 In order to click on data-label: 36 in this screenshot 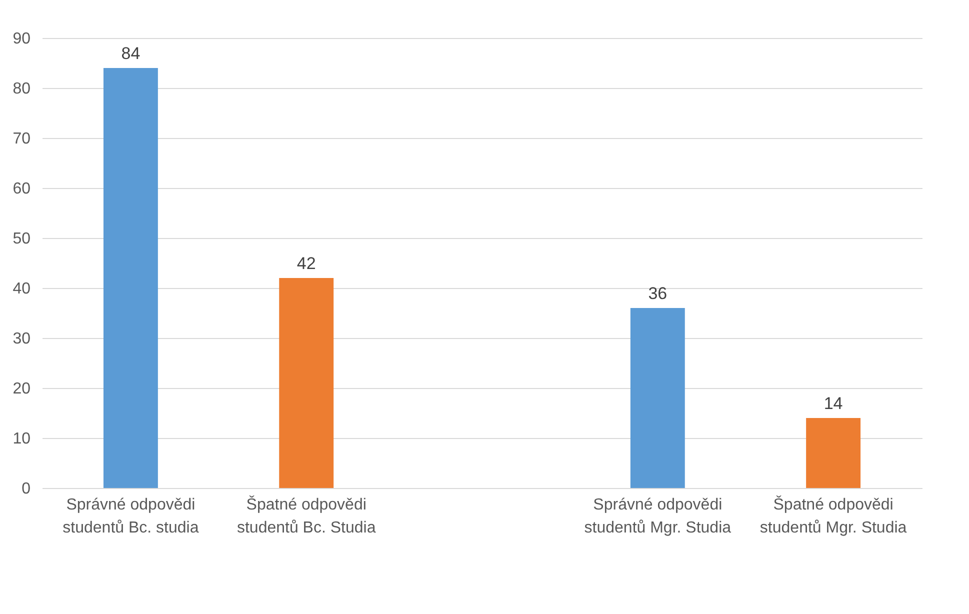, I will do `click(658, 293)`.